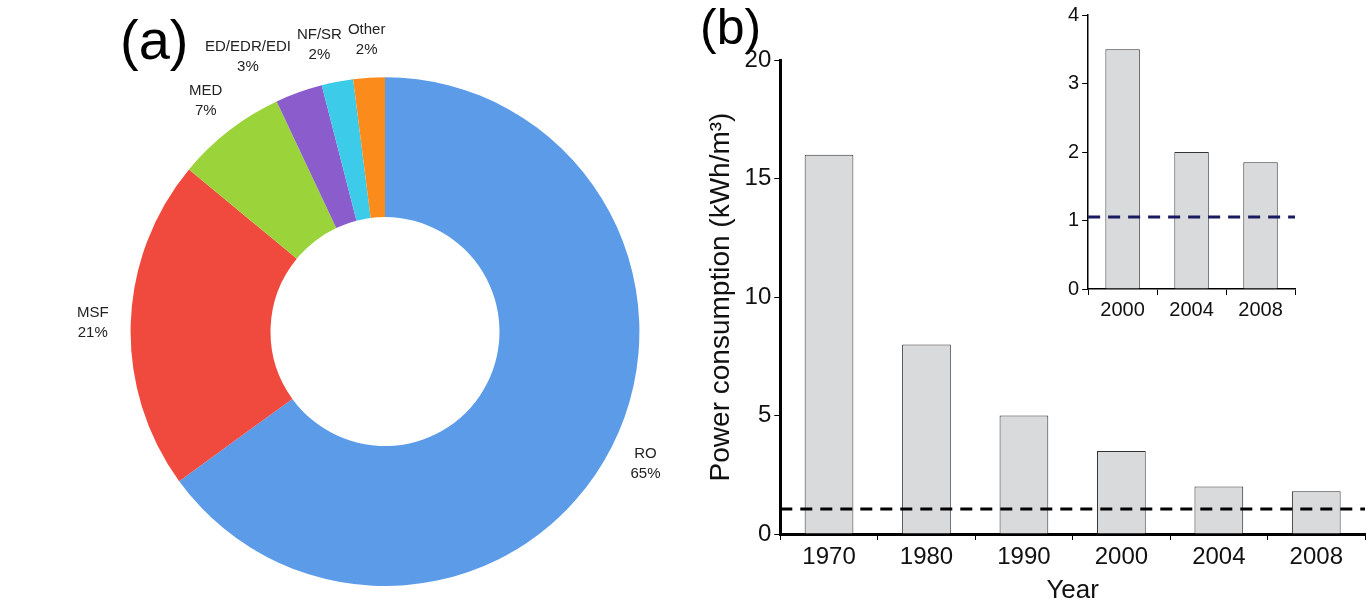  Describe the element at coordinates (1074, 219) in the screenshot. I see `y-tick-label: 1` at that location.